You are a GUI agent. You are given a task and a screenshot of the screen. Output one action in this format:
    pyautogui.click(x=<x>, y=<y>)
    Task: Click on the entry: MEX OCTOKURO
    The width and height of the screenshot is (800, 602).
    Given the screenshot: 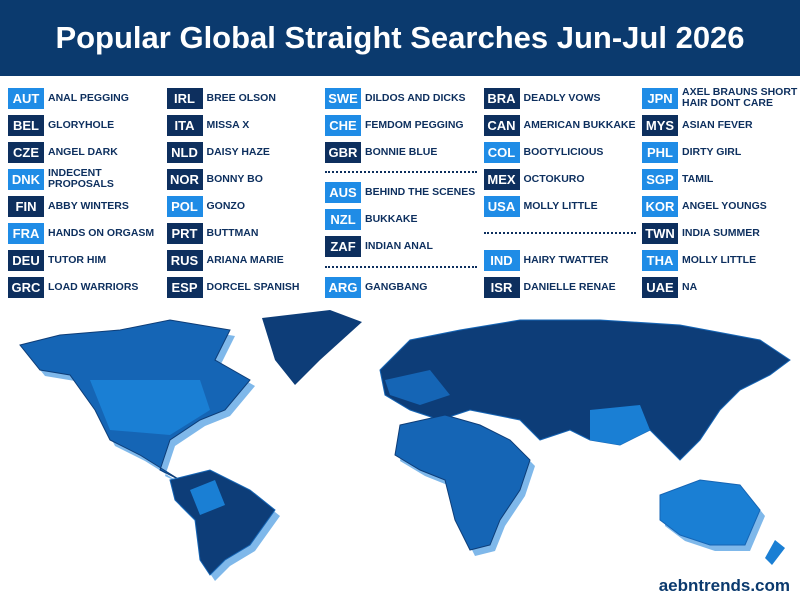 What is the action you would take?
    pyautogui.click(x=562, y=179)
    